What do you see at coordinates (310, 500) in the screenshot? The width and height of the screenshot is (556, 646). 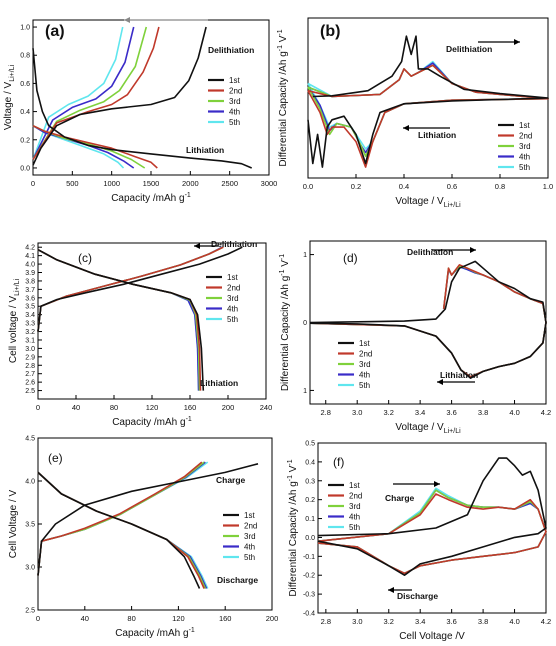 I see `y-tick-label: 0.2` at bounding box center [310, 500].